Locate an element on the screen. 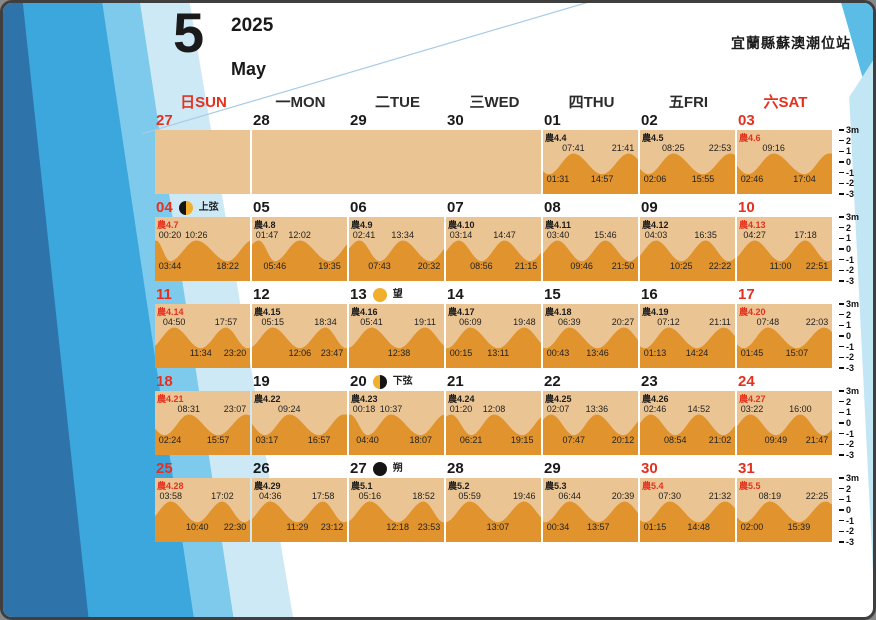 The height and width of the screenshot is (620, 876). date-number: 07 is located at coordinates (455, 207).